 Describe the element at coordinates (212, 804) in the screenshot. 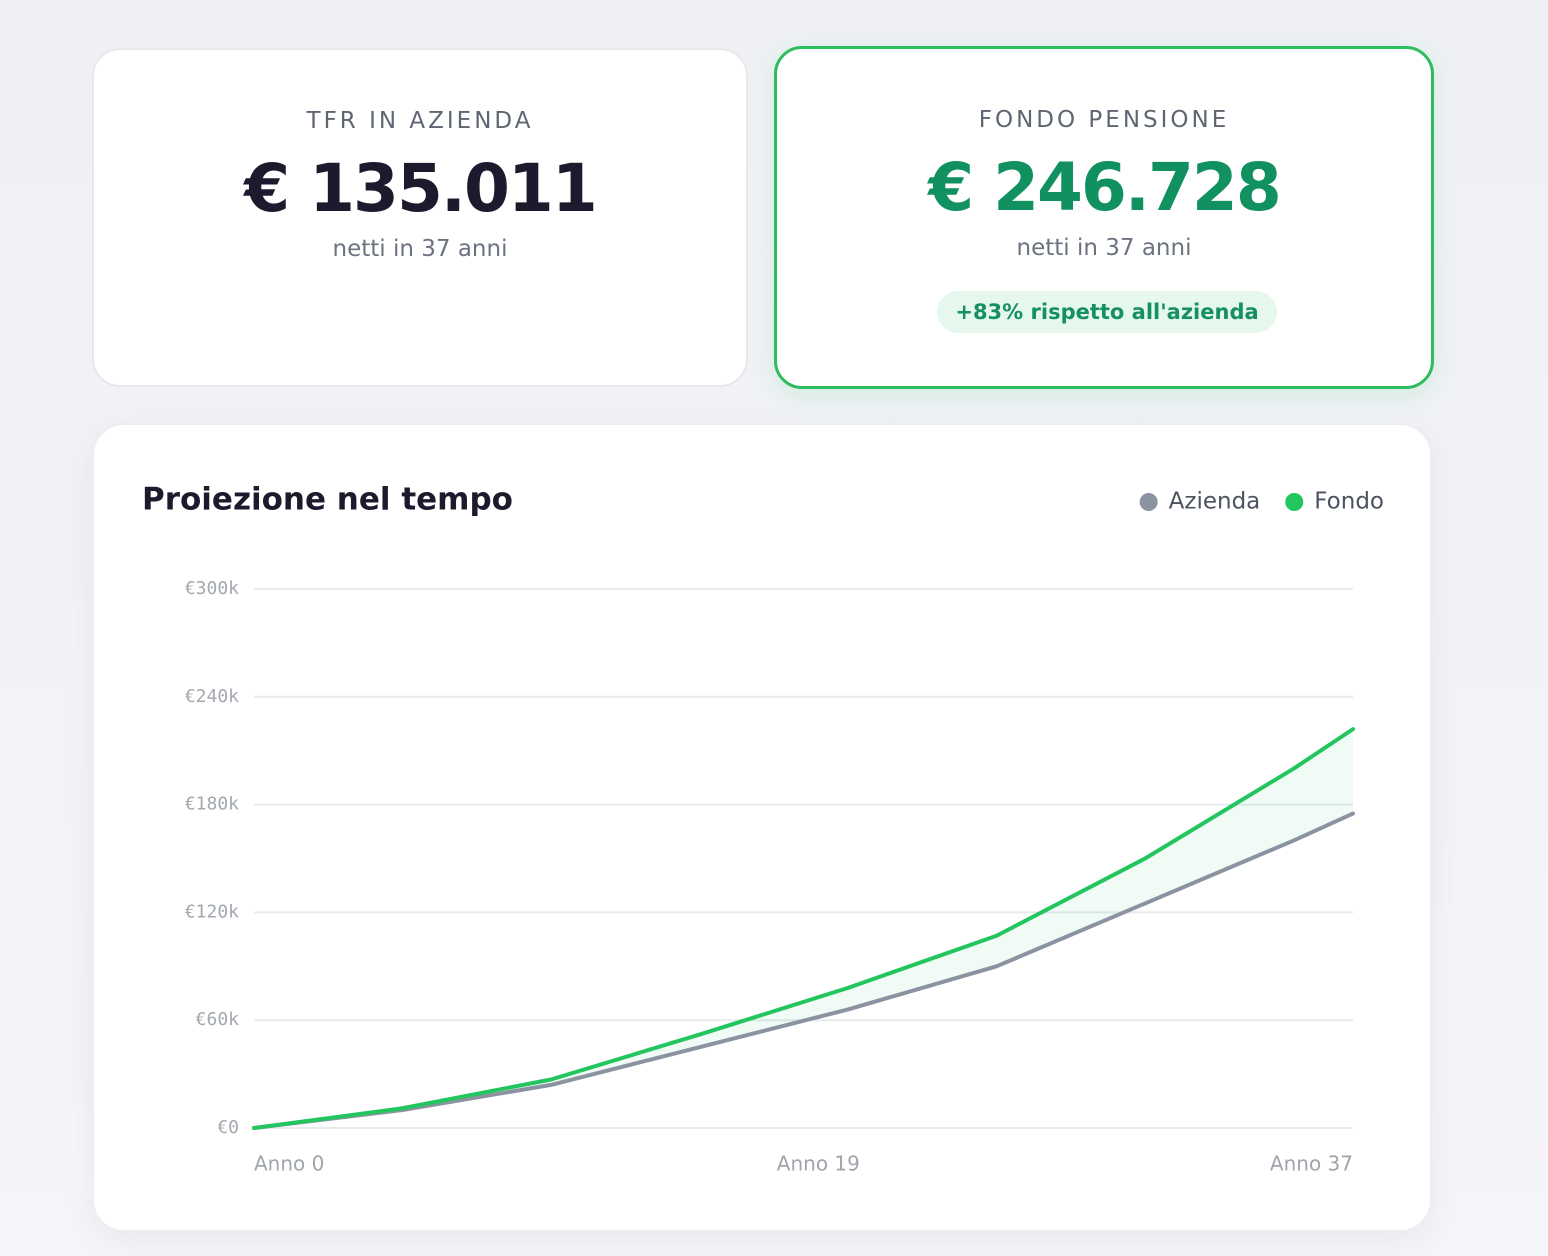

I see `y-tick-label: €180k` at that location.